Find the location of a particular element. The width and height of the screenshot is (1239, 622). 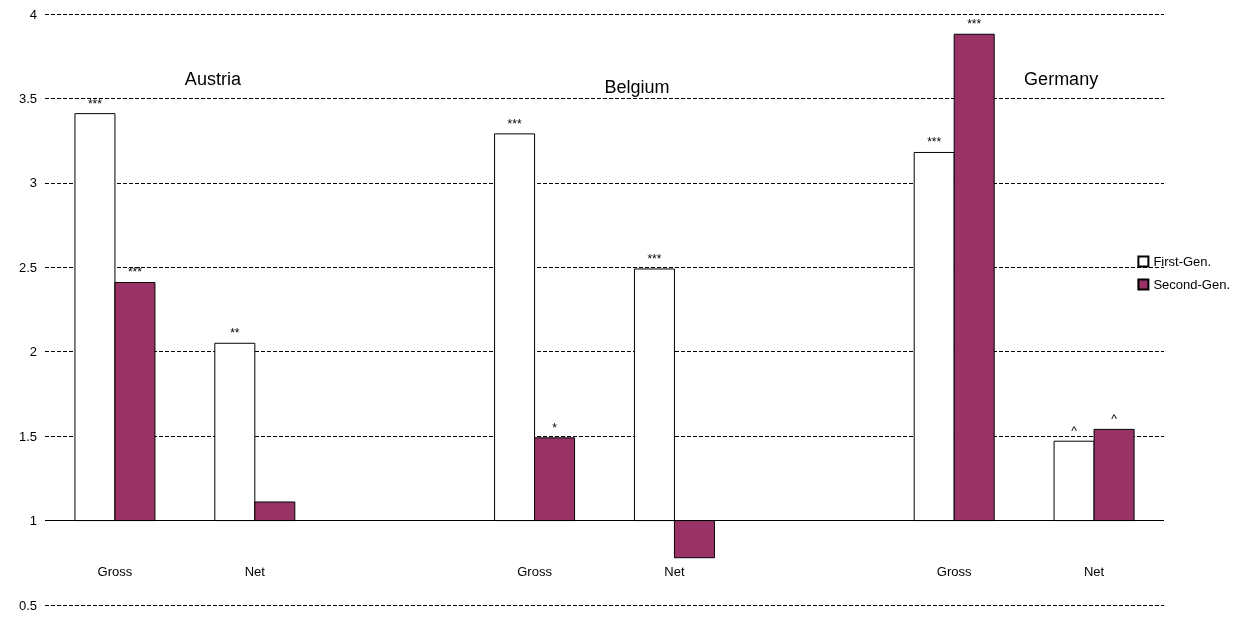

legend-label: First-Gen. is located at coordinates (1182, 261).